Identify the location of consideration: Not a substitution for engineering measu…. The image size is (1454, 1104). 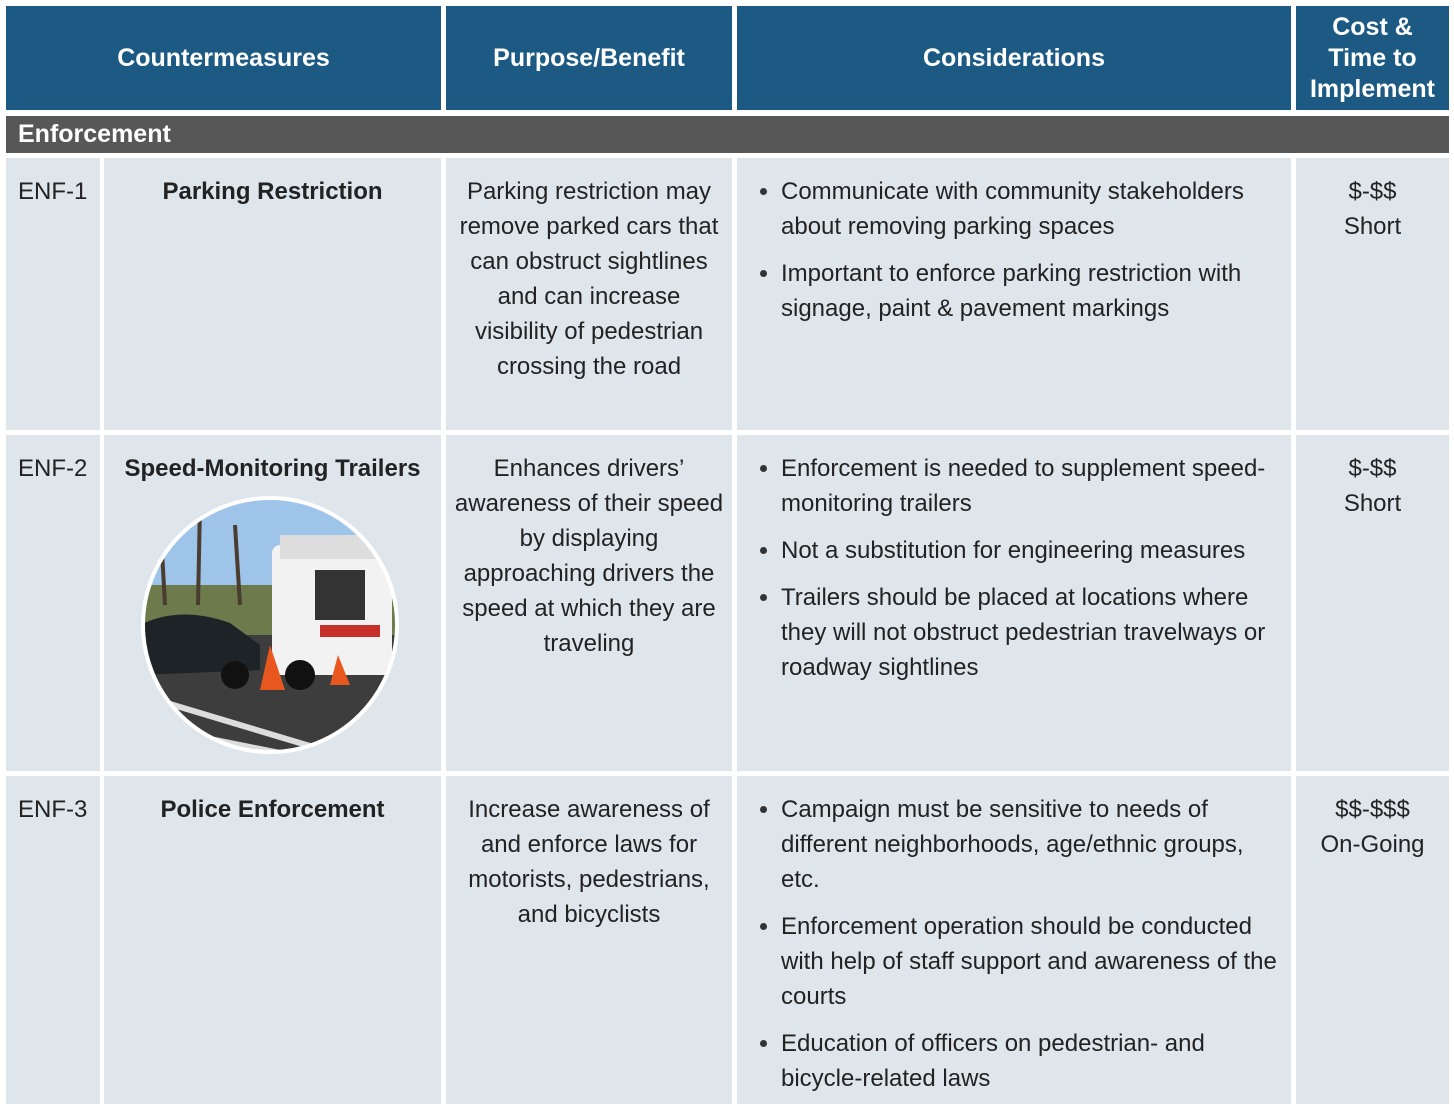
(1031, 550).